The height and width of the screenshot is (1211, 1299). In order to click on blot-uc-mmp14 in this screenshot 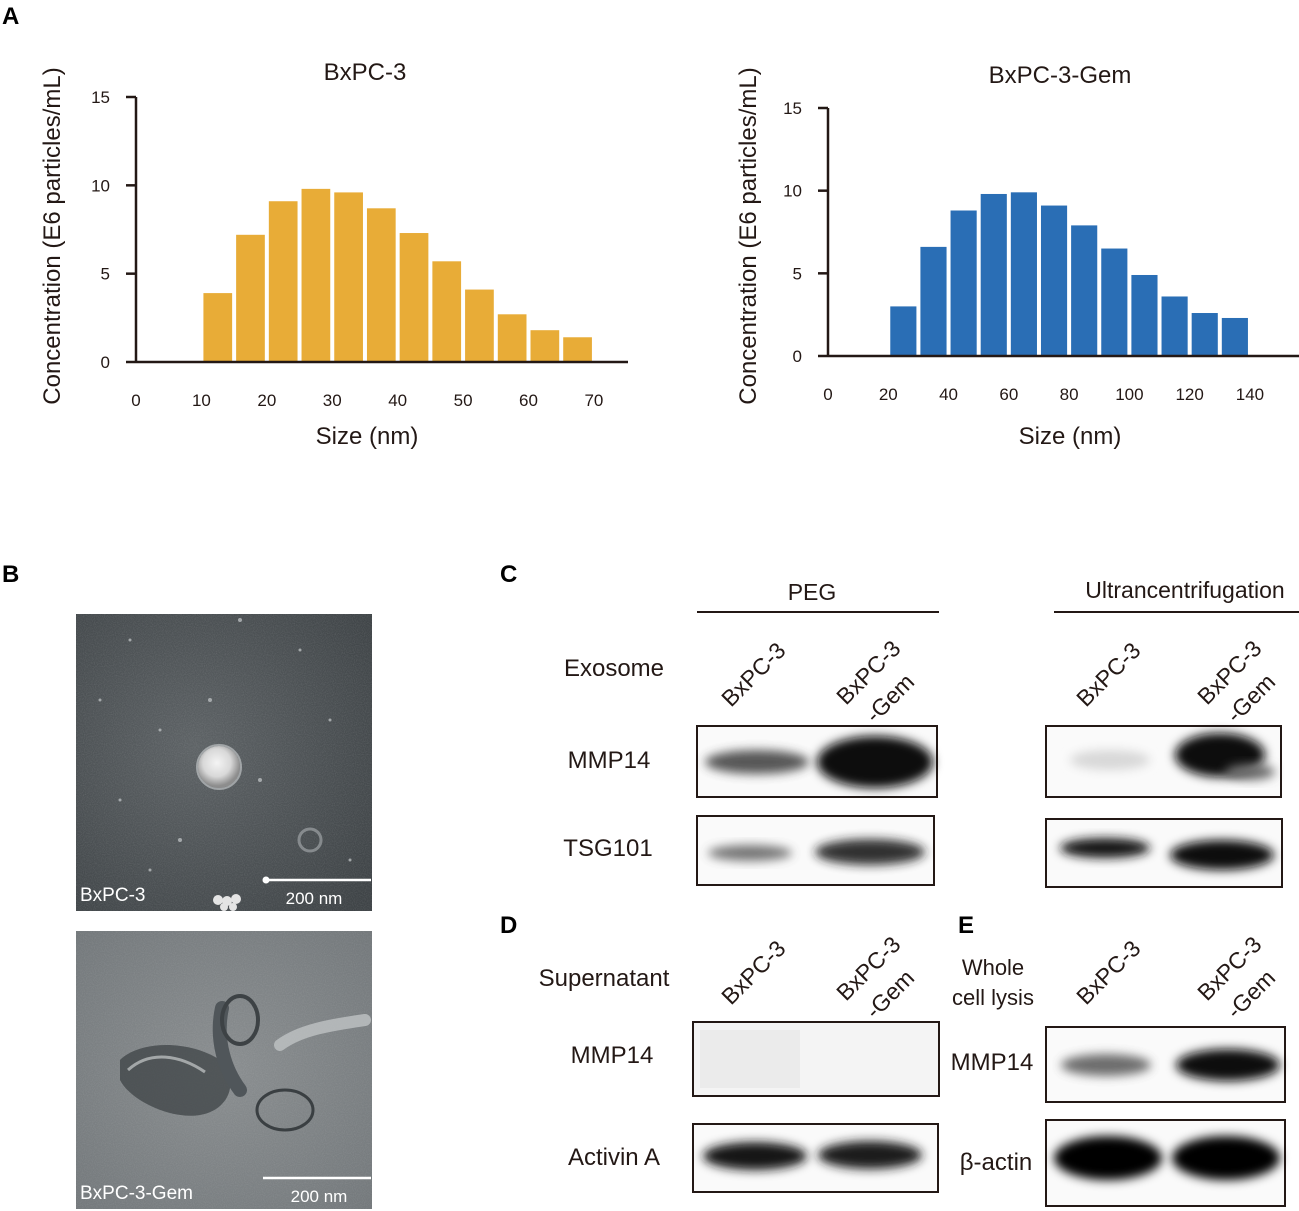, I will do `click(1163, 761)`.